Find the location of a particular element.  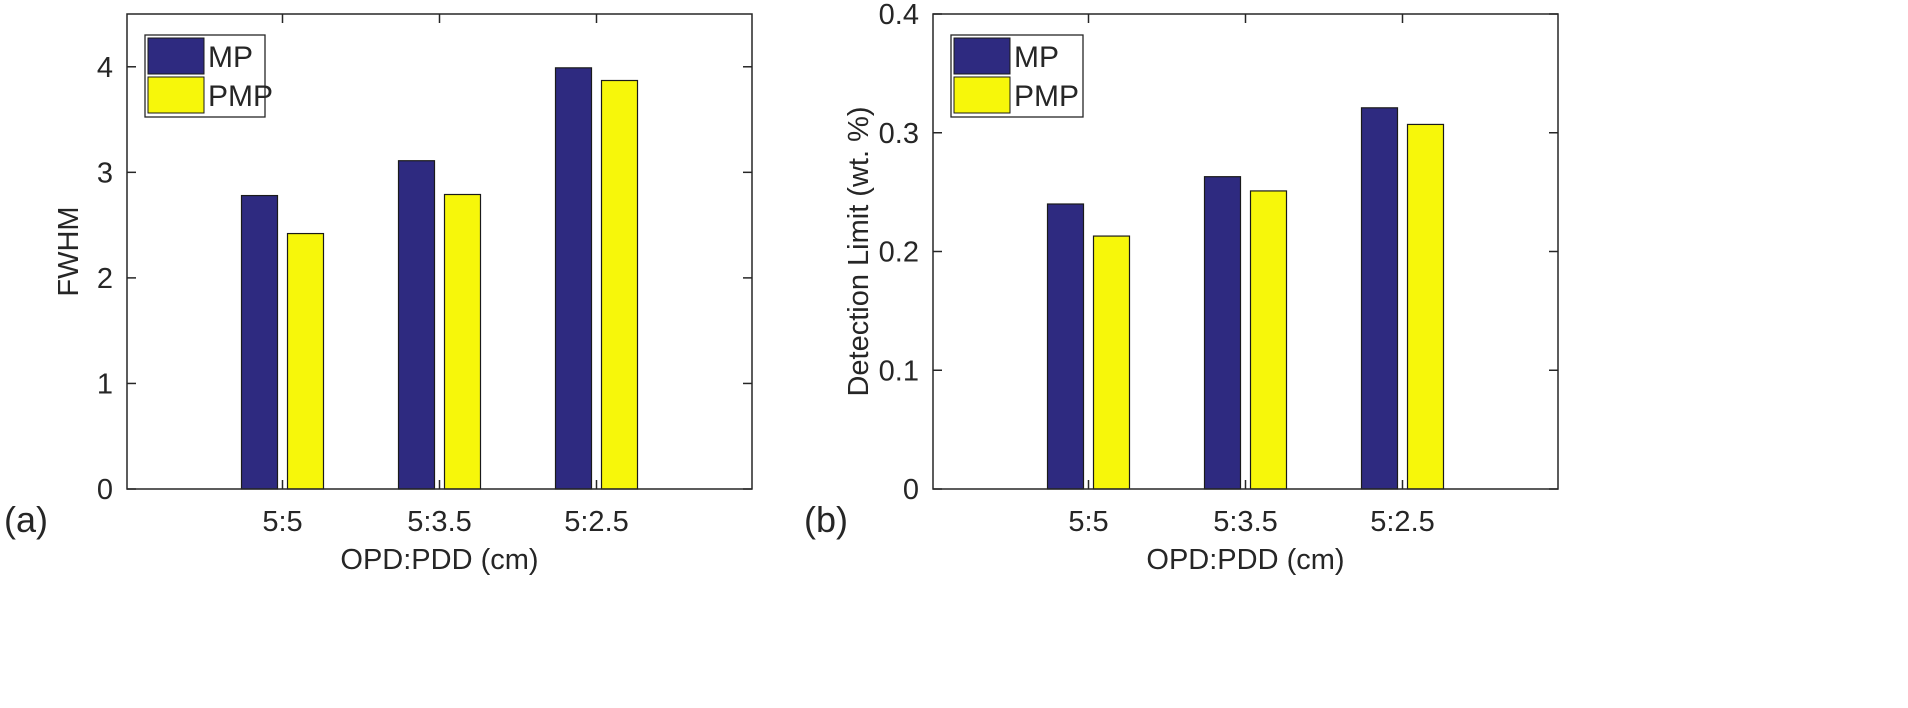

y-tick-label: 0.4 is located at coordinates (899, 15).